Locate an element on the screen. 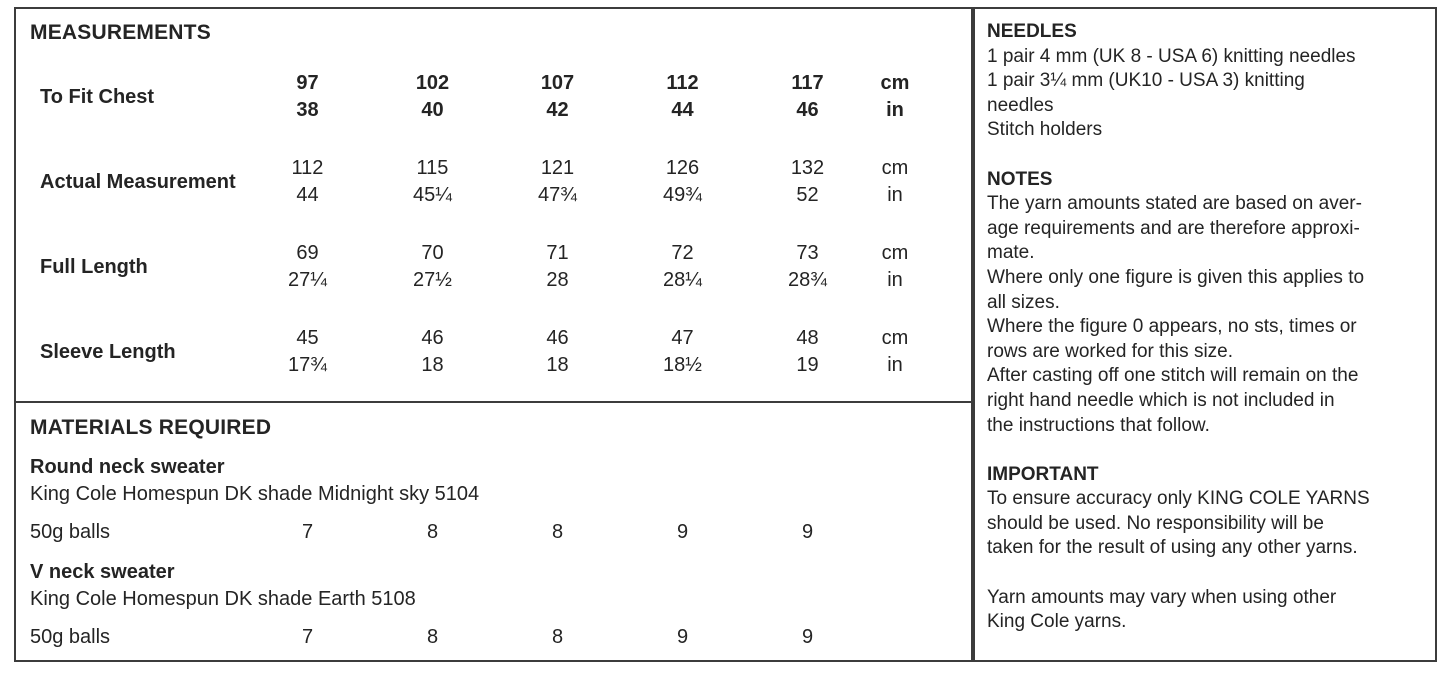 This screenshot has width=1445, height=677. materials-title: MATERIALS REQUIRED is located at coordinates (151, 427).